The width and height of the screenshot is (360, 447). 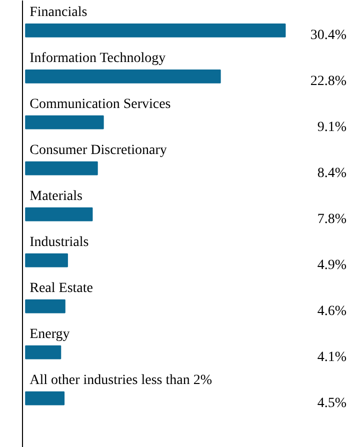 What do you see at coordinates (100, 104) in the screenshot?
I see `y-tick-label: Communication Services` at bounding box center [100, 104].